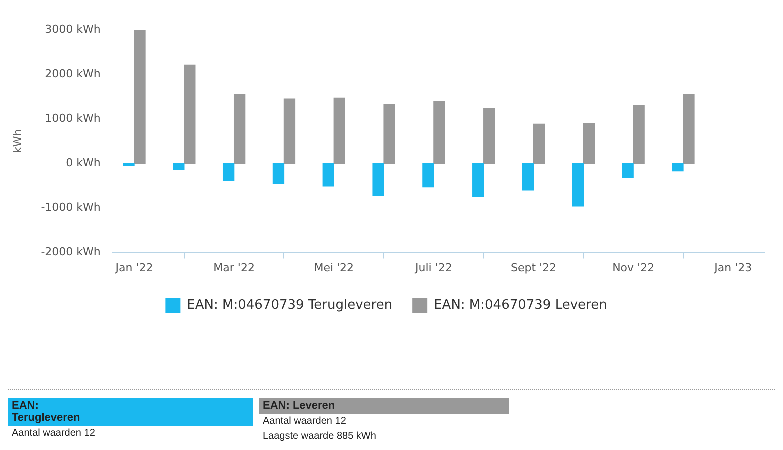 This screenshot has height=450, width=783. I want to click on y-tick-label: -1000 kWh, so click(71, 207).